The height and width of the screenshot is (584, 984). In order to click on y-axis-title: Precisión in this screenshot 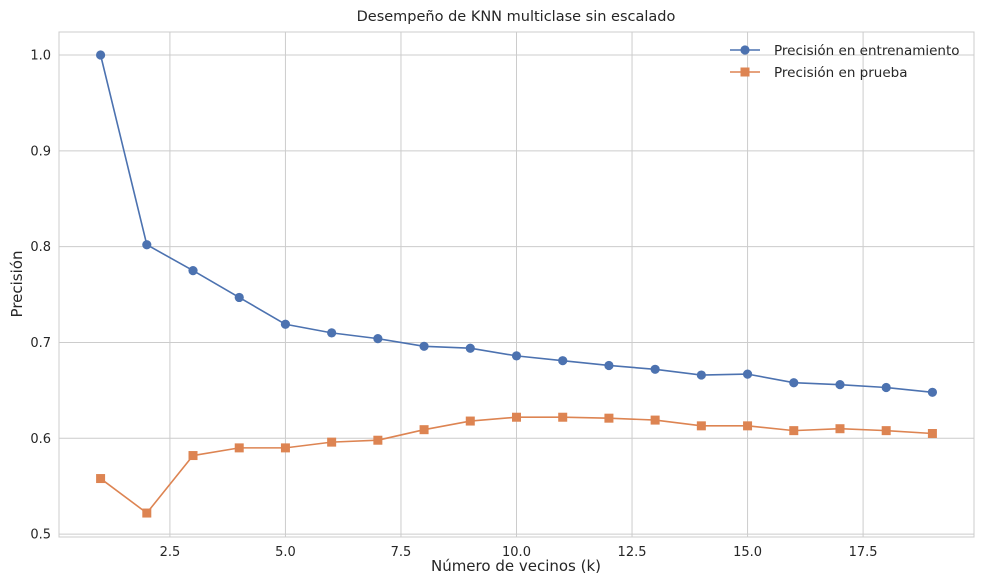, I will do `click(17, 284)`.